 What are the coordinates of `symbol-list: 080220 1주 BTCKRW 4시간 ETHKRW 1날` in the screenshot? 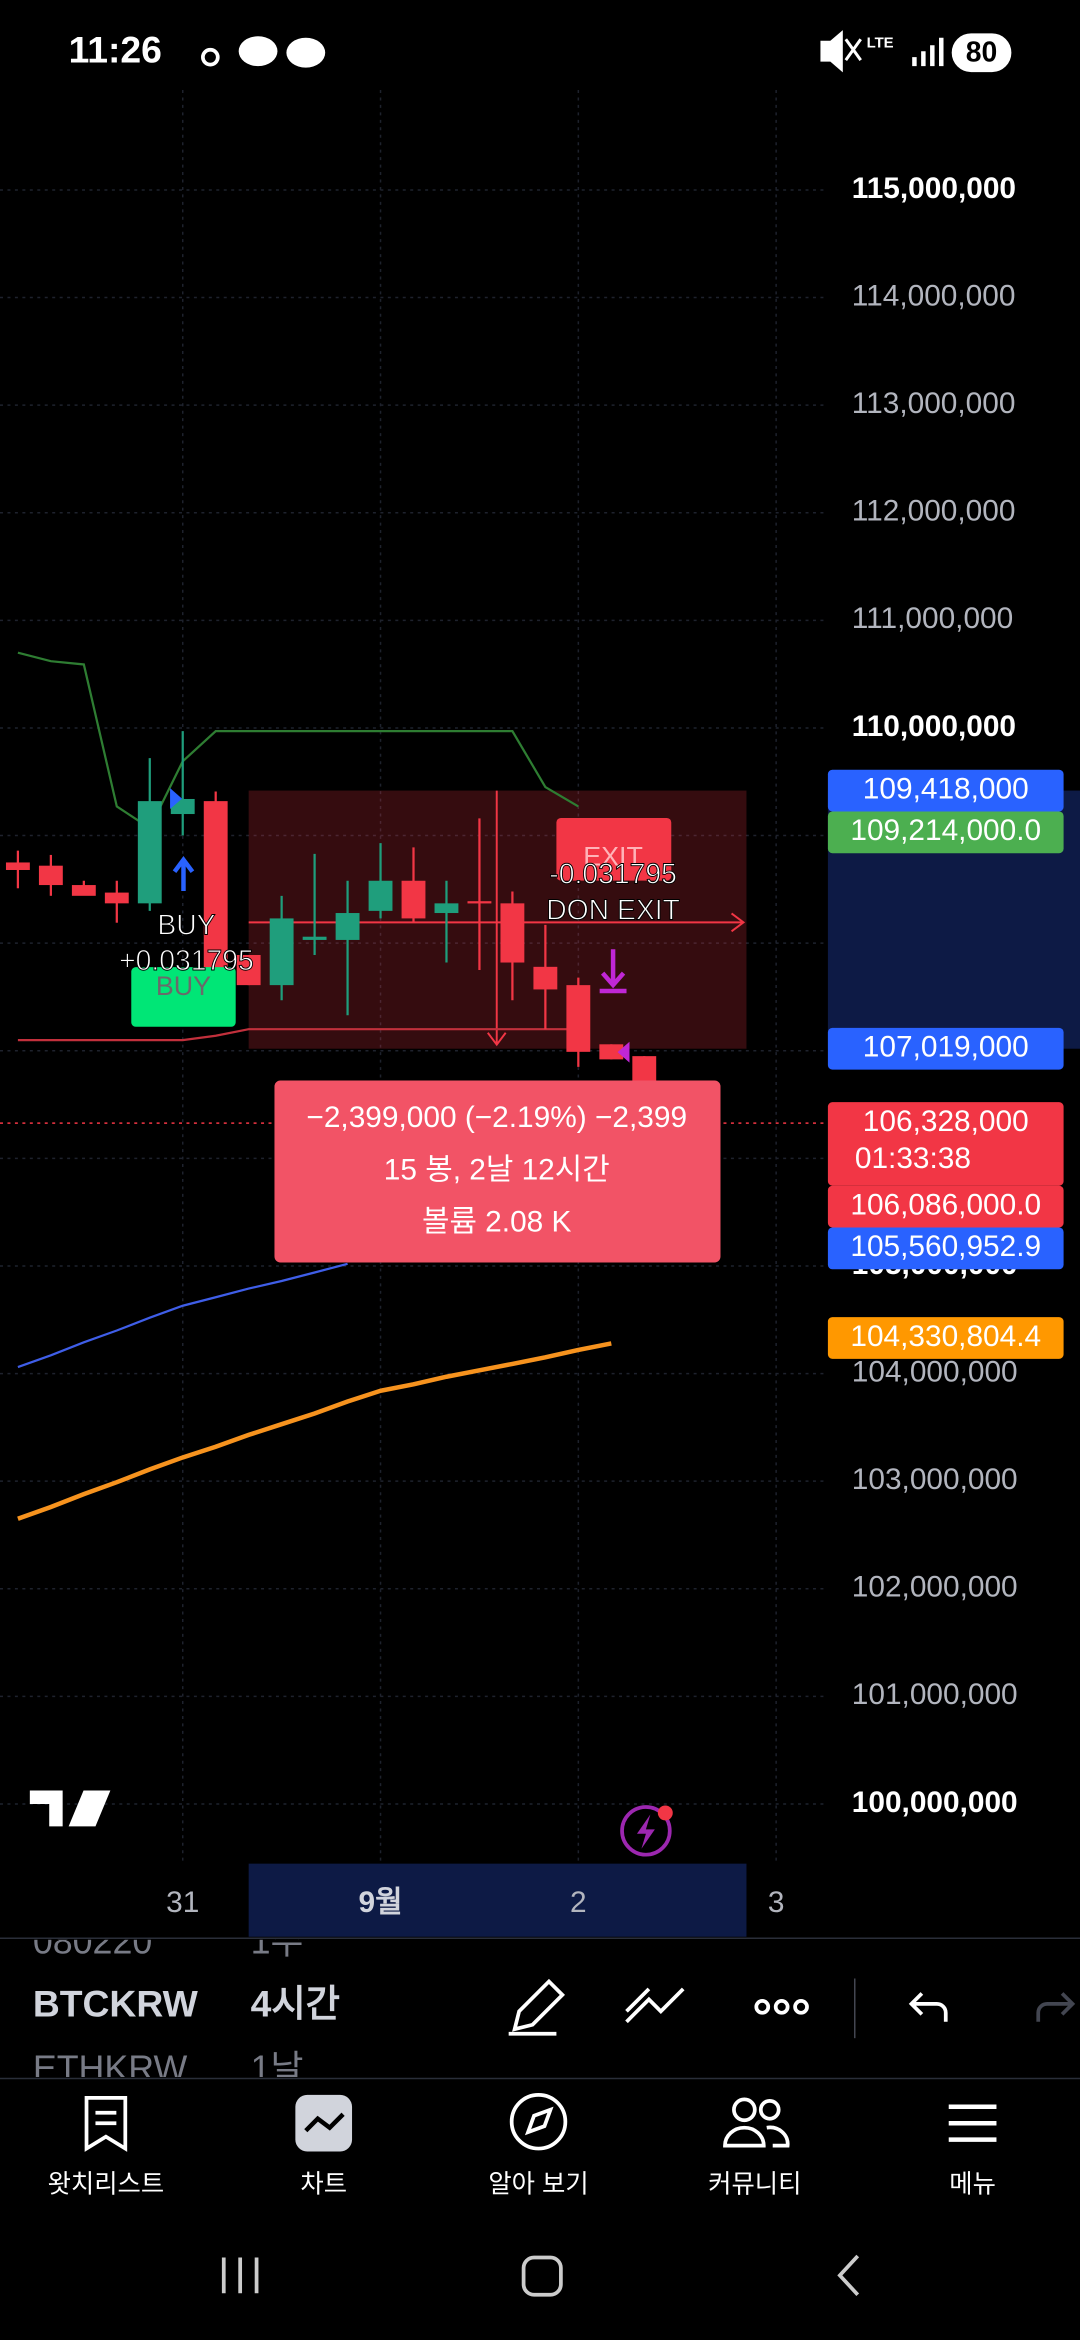 It's located at (186, 2005).